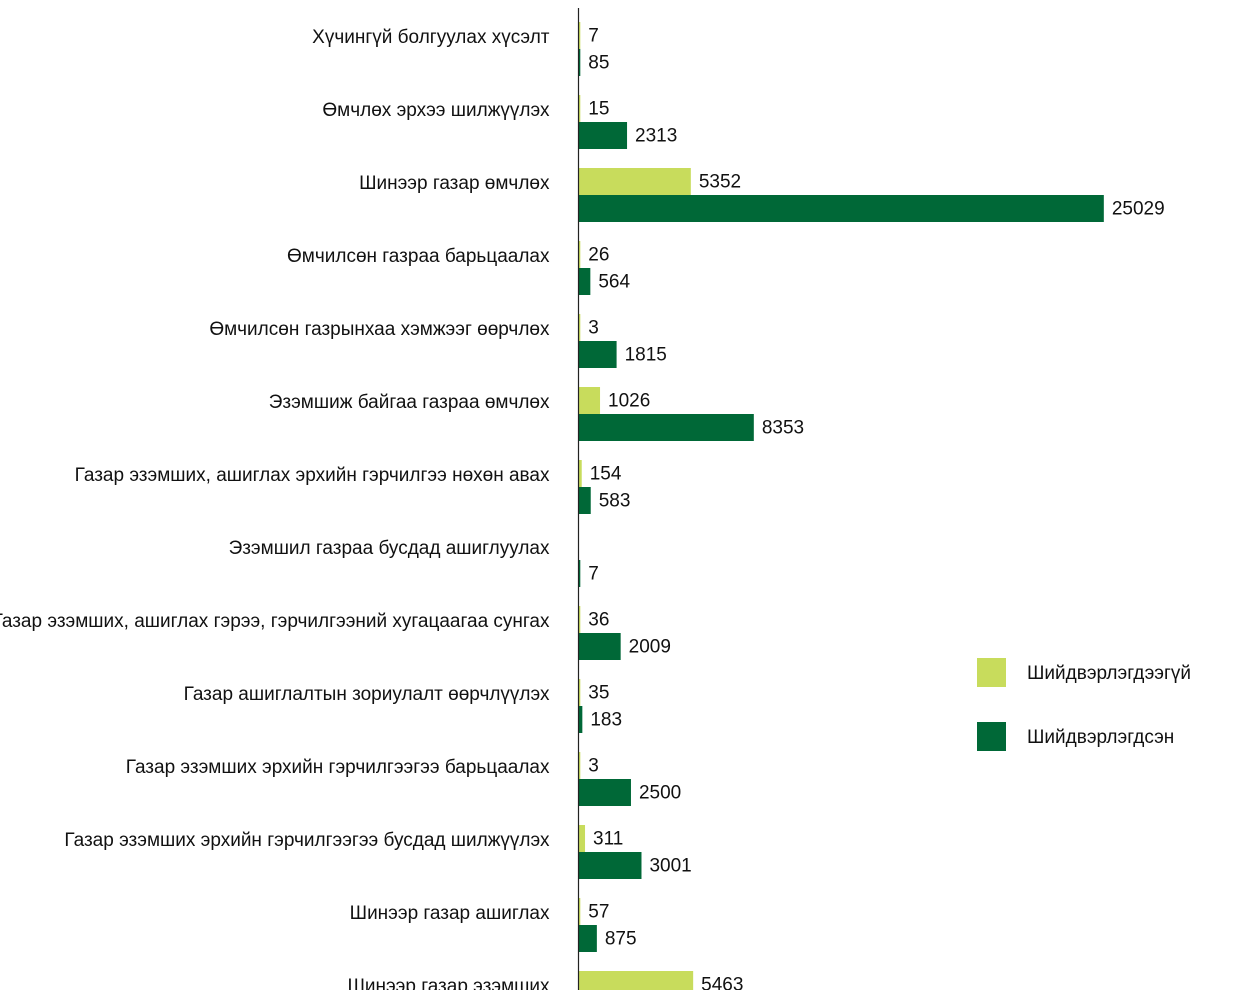 The height and width of the screenshot is (990, 1235). What do you see at coordinates (615, 501) in the screenshot?
I see `data-label: 583` at bounding box center [615, 501].